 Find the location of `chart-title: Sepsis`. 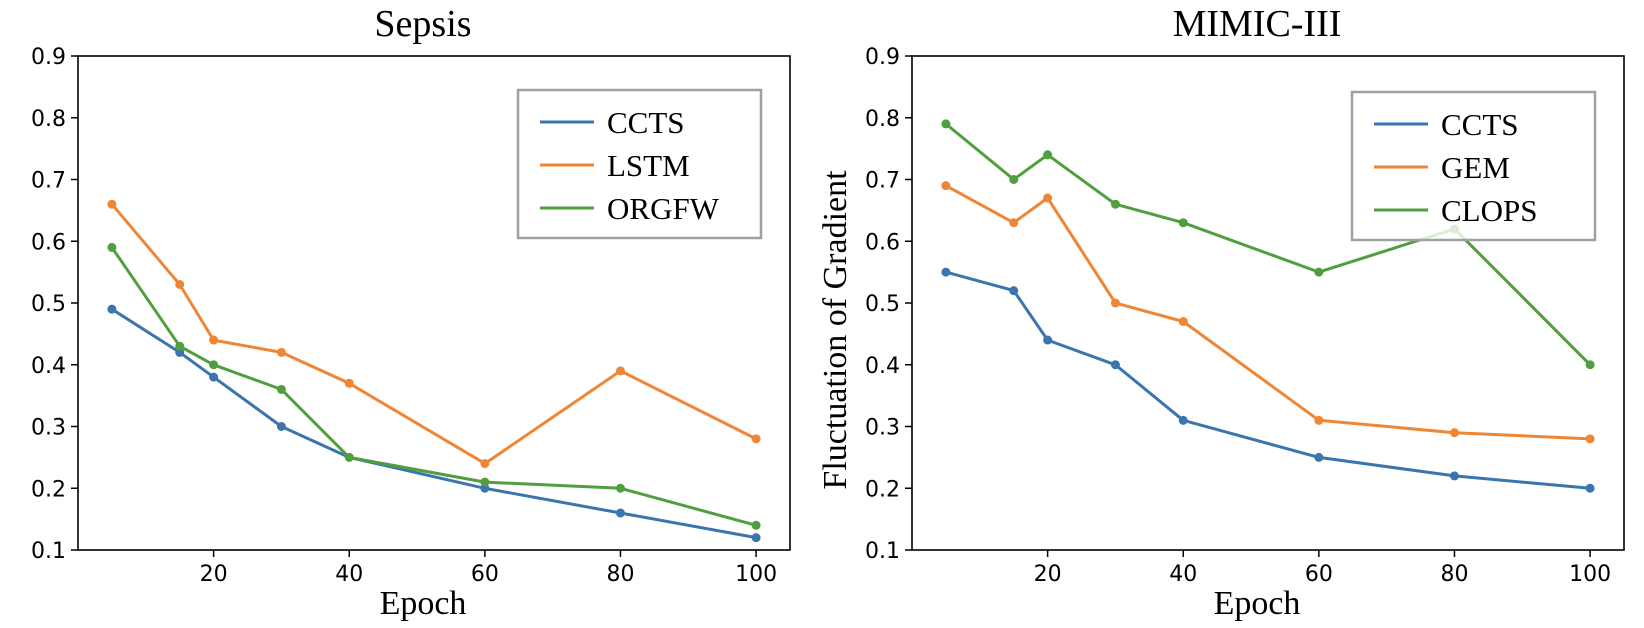

chart-title: Sepsis is located at coordinates (422, 24).